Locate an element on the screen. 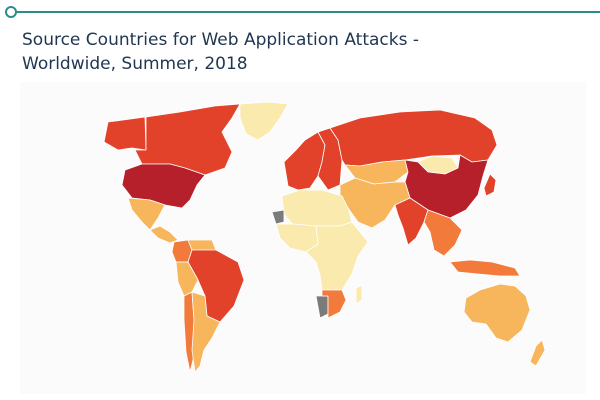  region-madagascar is located at coordinates (359, 294).